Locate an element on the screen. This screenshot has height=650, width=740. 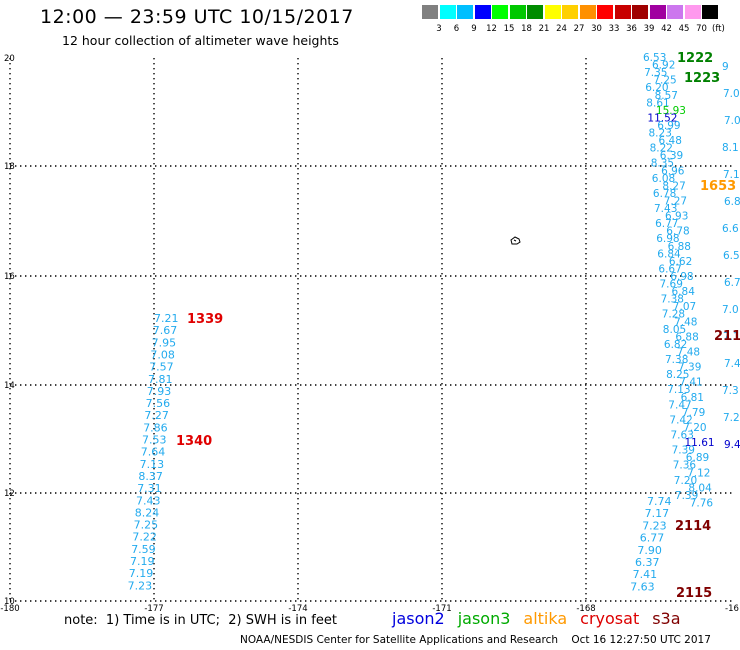
pass-time-label: 1340 is located at coordinates (194, 441).